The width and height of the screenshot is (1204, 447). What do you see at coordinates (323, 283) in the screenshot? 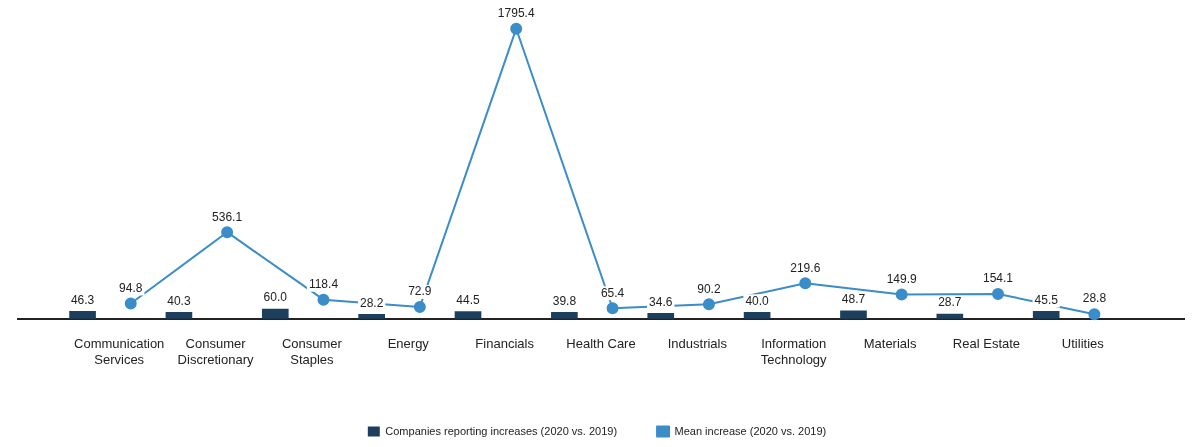
I see `data-label: 118.4` at bounding box center [323, 283].